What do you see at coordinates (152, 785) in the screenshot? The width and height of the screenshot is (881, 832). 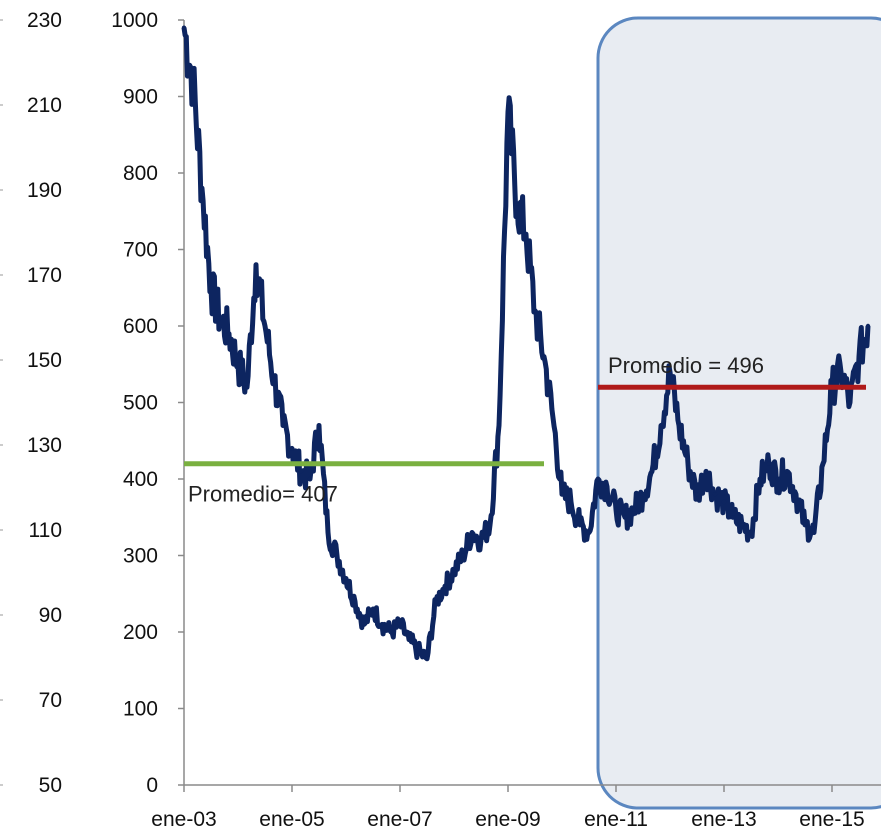 I see `y-tick-label: 0` at bounding box center [152, 785].